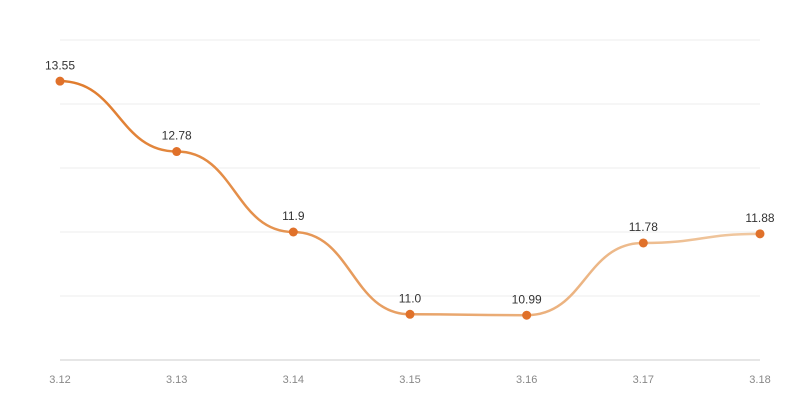 The width and height of the screenshot is (800, 420). I want to click on value-label: 12.78, so click(177, 136).